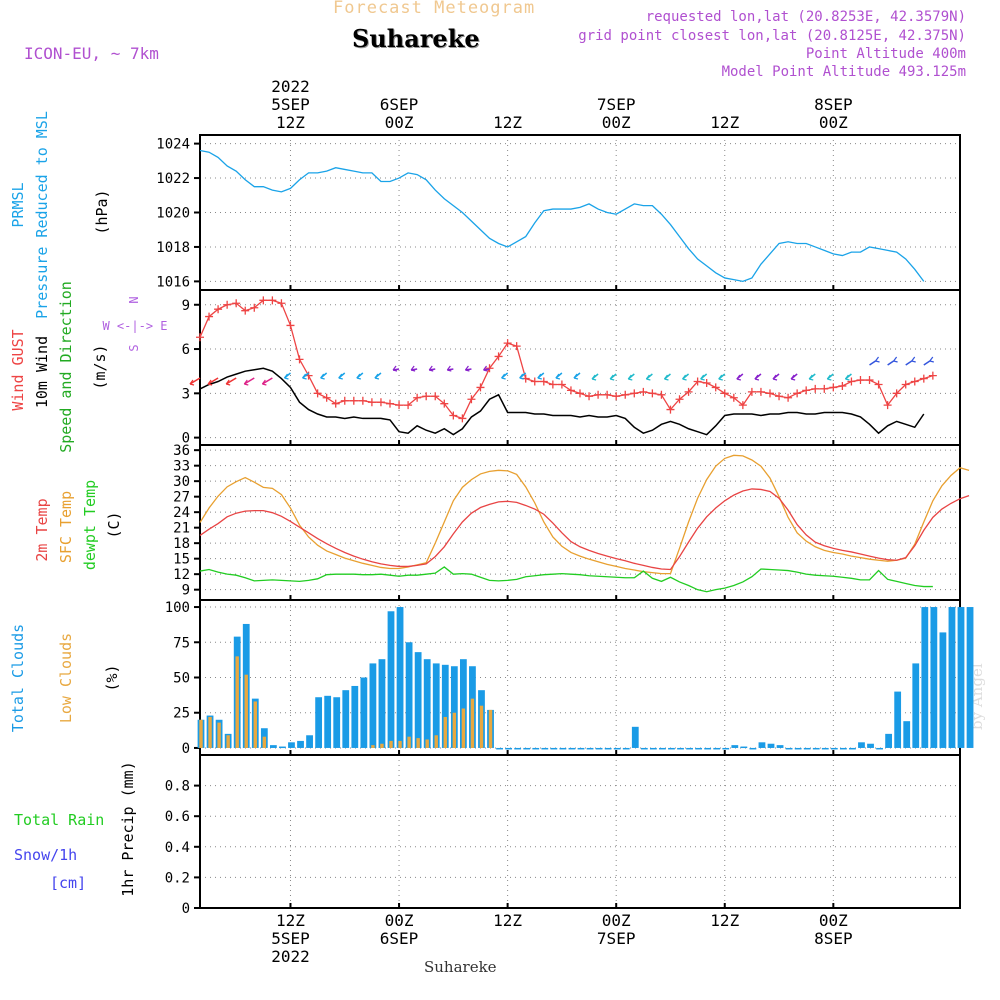  Describe the element at coordinates (181, 482) in the screenshot. I see `y-tick-label: 30` at that location.